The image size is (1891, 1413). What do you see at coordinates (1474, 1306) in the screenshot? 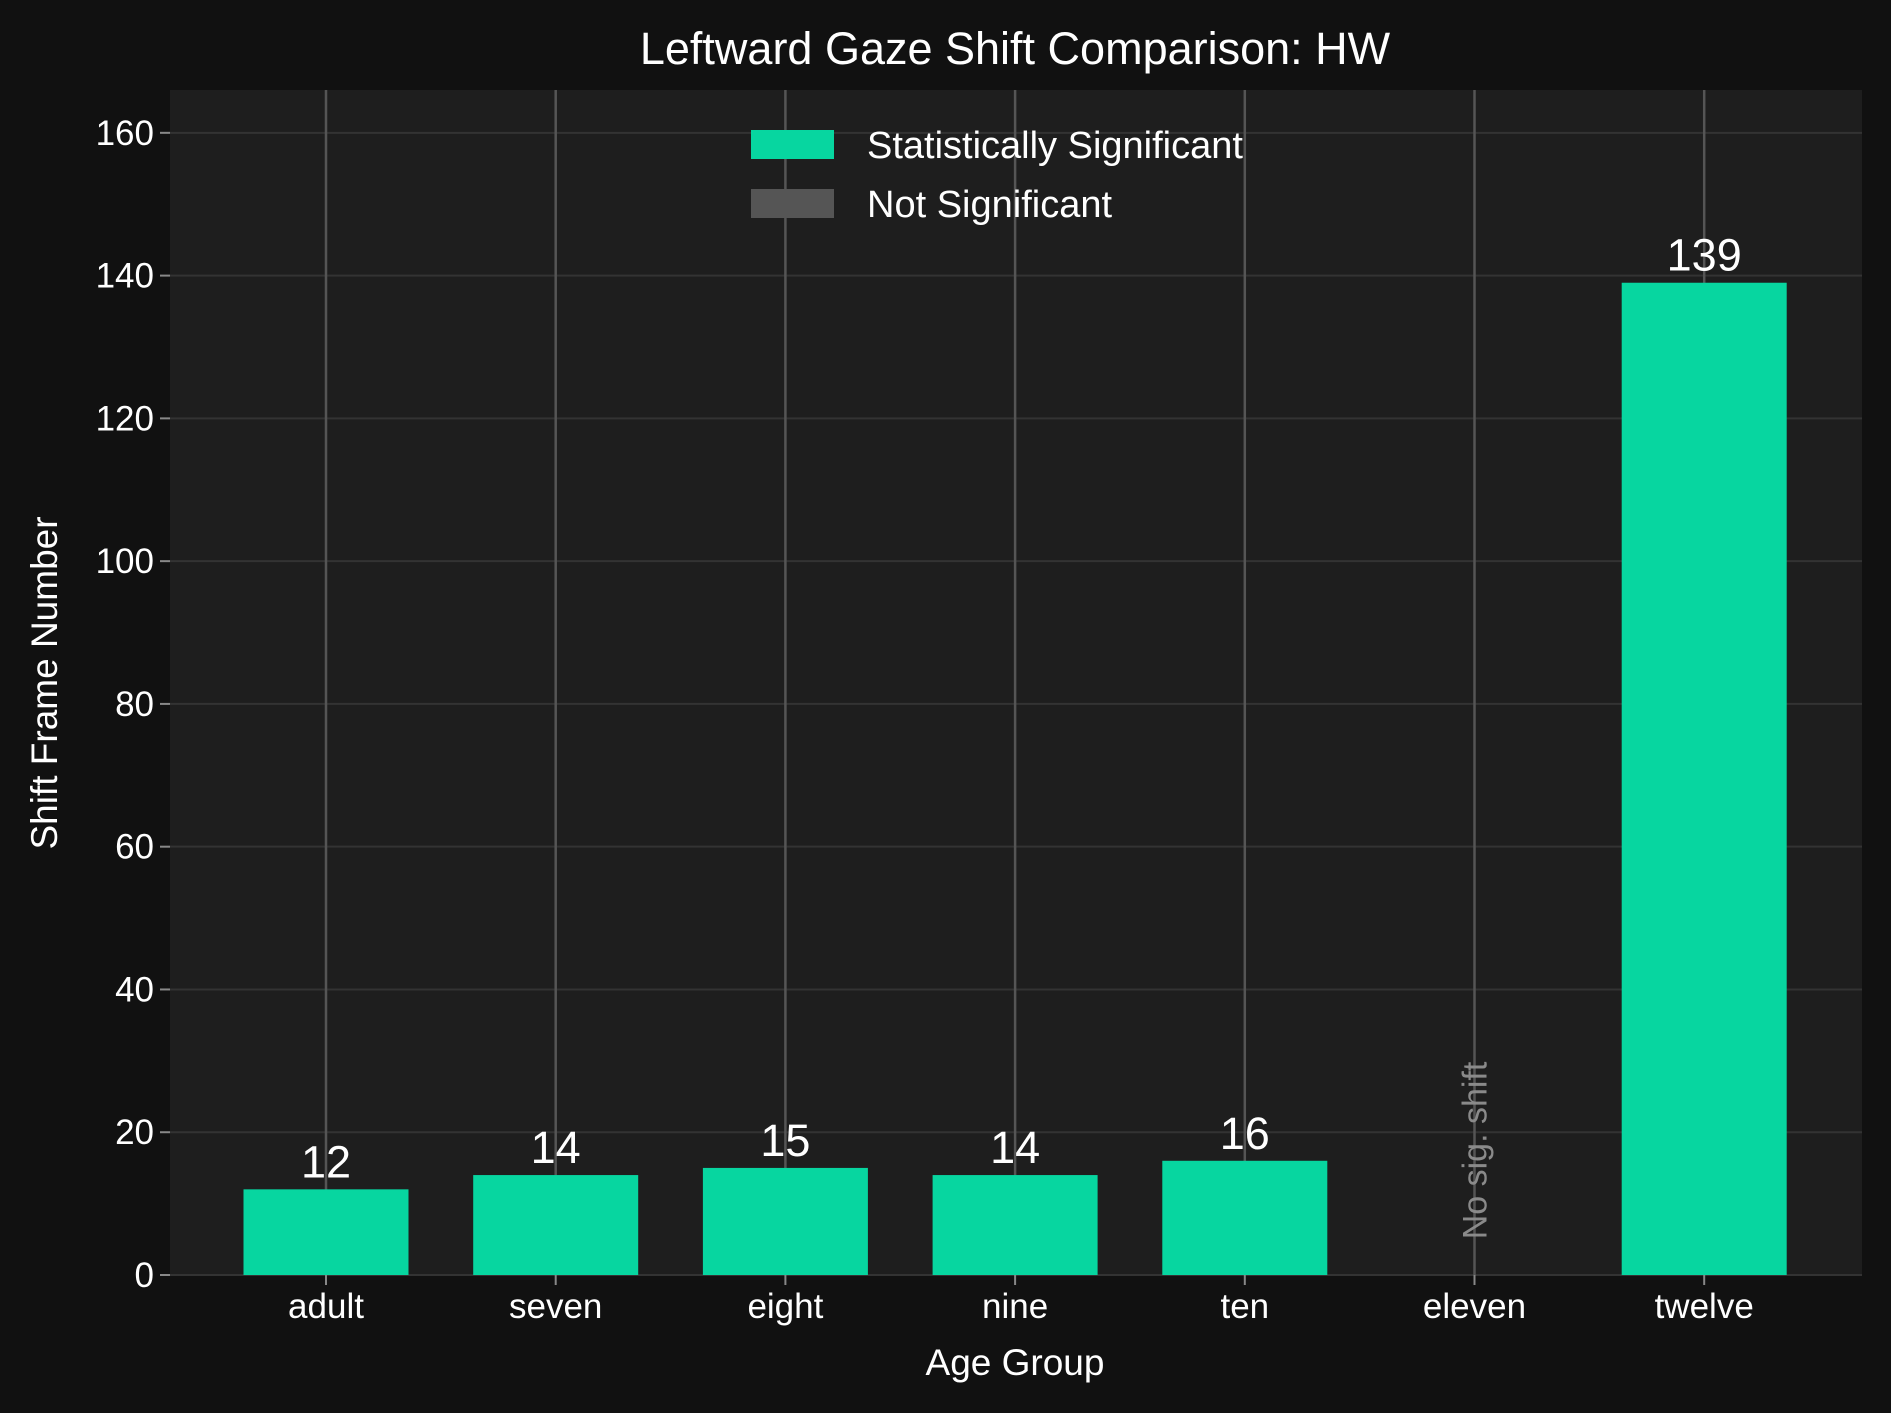
I see `x-tick-label: eleven` at bounding box center [1474, 1306].